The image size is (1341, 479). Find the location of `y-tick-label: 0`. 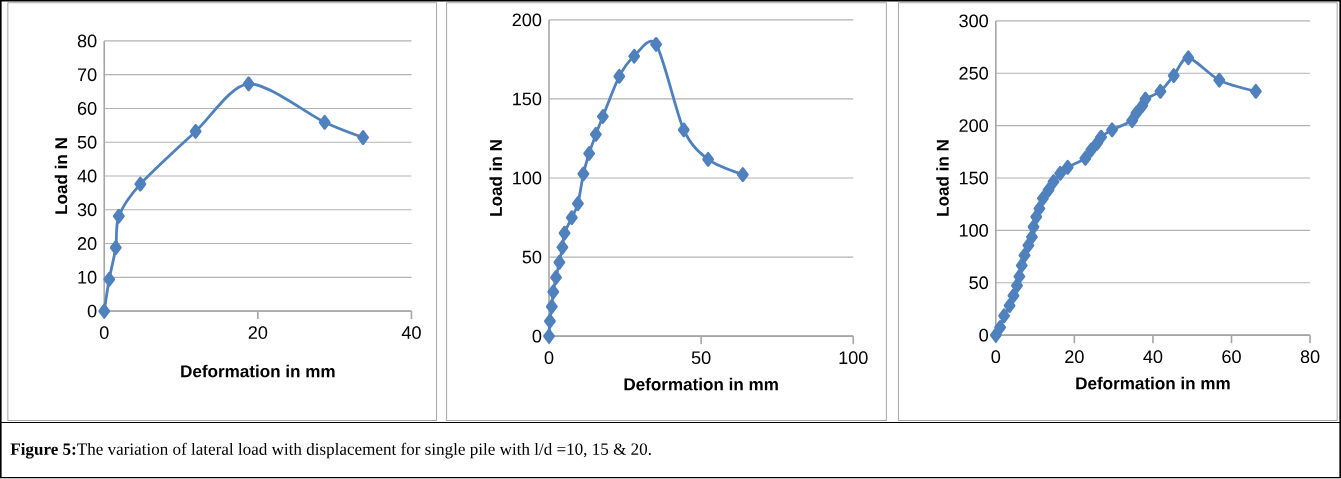

y-tick-label: 0 is located at coordinates (92, 311).